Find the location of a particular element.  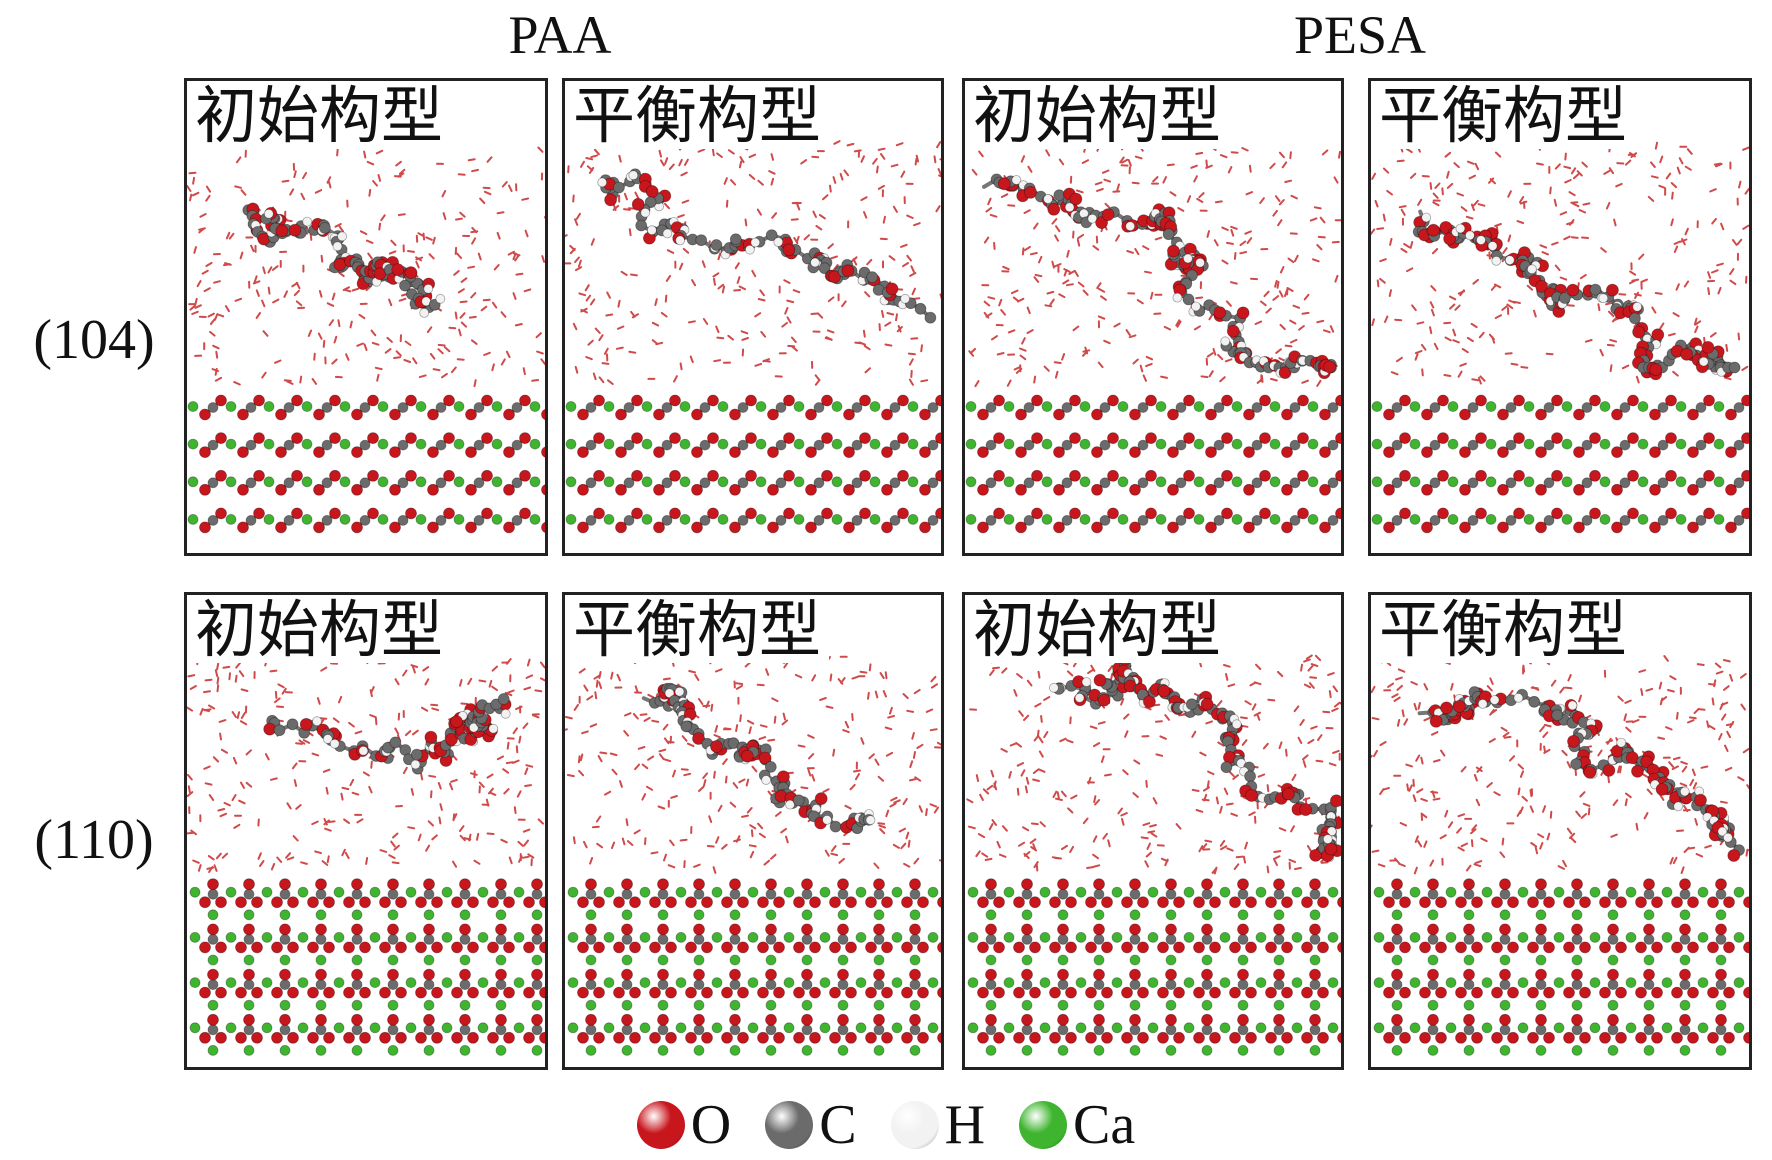

panel-pesa-110-initial: 初始构型 is located at coordinates (1153, 831).